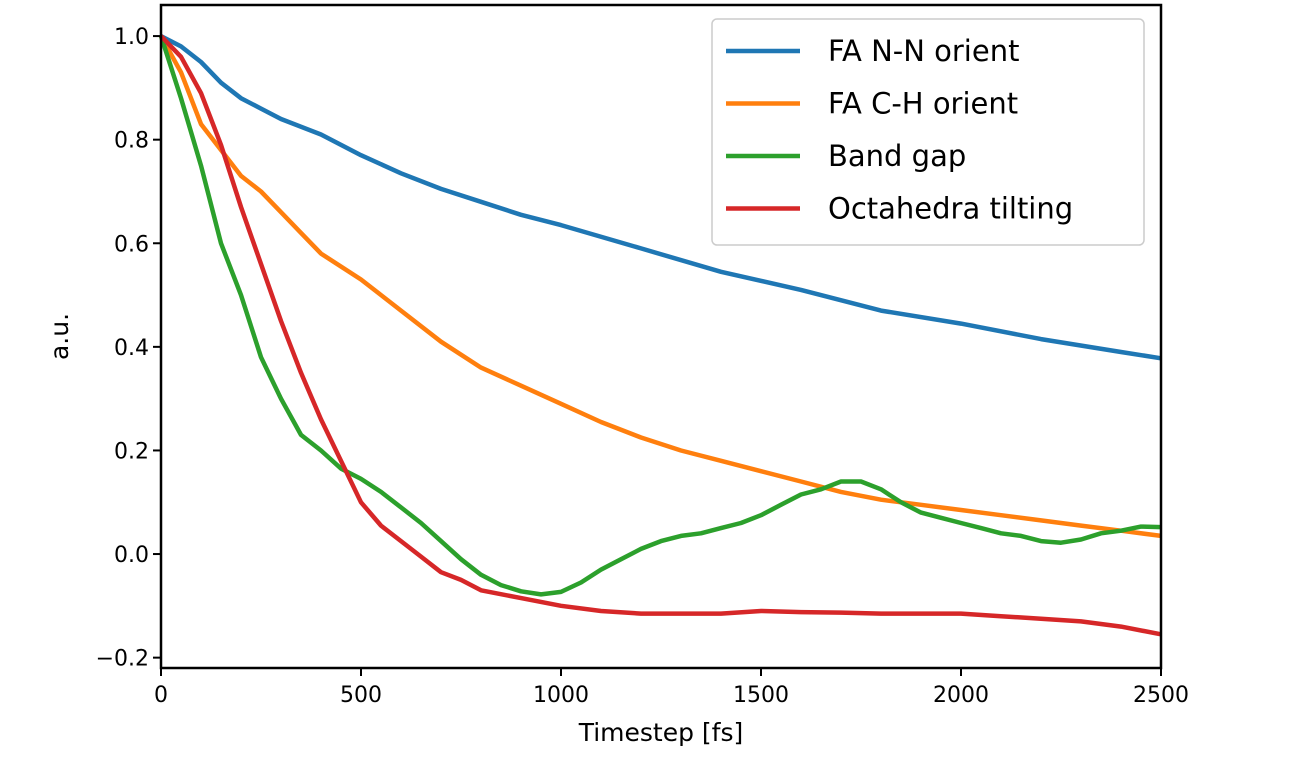 The height and width of the screenshot is (767, 1291). I want to click on y-axis-title: a.u., so click(59, 336).